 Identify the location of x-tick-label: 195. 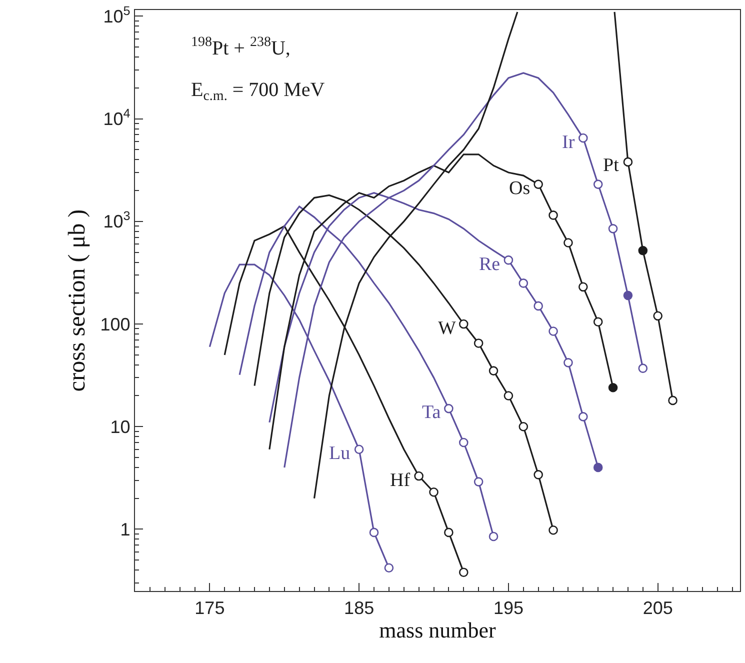
(508, 608).